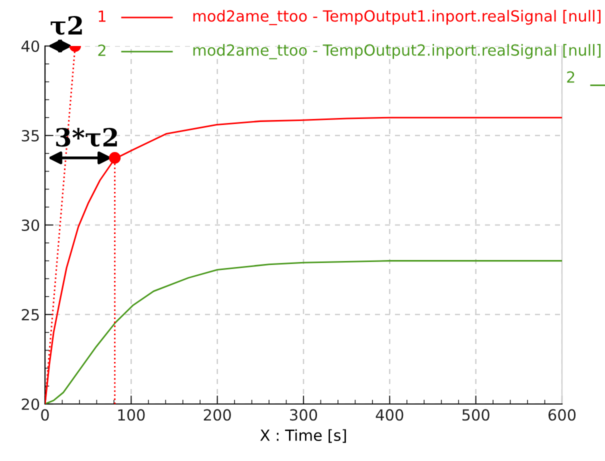 Image resolution: width=605 pixels, height=461 pixels. Describe the element at coordinates (570, 77) in the screenshot. I see `text: 2` at that location.